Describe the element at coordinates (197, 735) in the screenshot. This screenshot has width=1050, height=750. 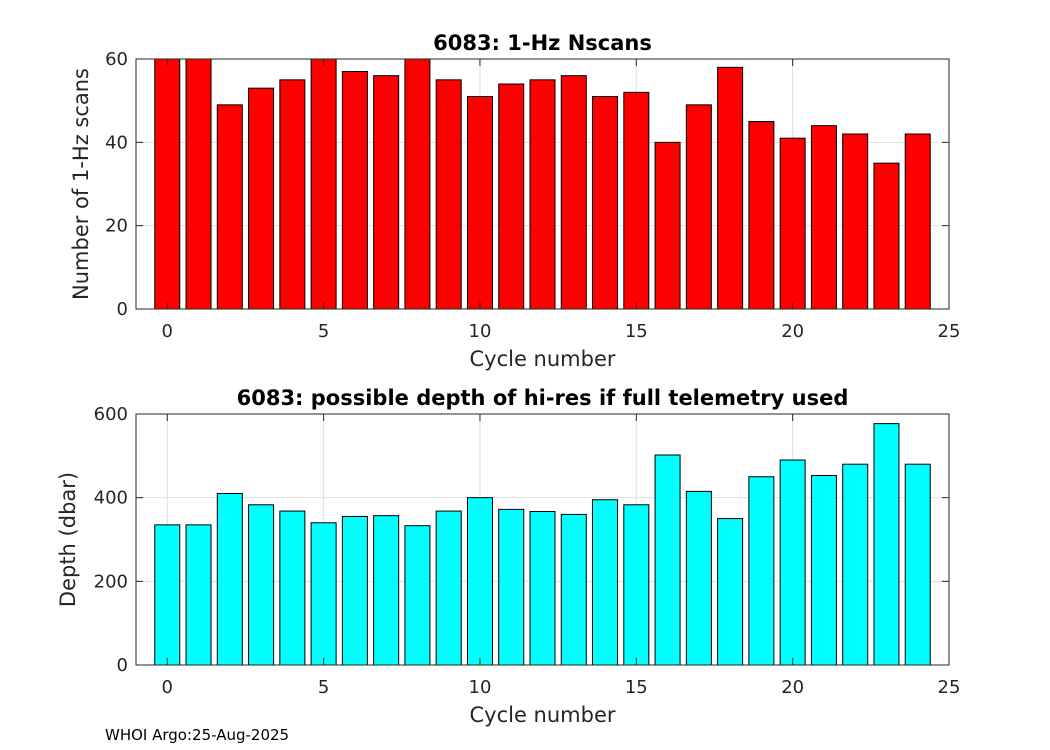
I see `footer-credit: WHOI Argo:25-Aug-2025` at that location.